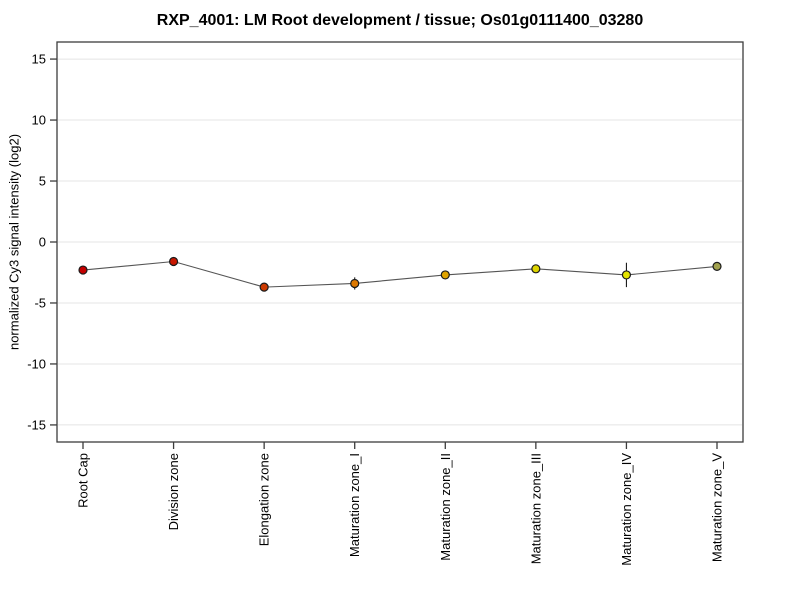 This screenshot has height=600, width=800. What do you see at coordinates (717, 507) in the screenshot?
I see `x-tick-label: Maturation zone_V` at bounding box center [717, 507].